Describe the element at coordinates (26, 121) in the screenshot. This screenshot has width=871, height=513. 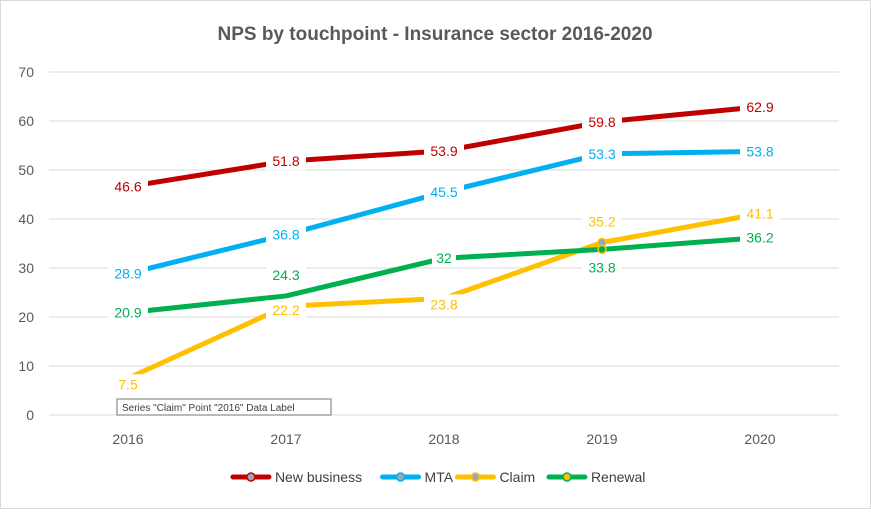
I see `y-tick-label: 60` at that location.